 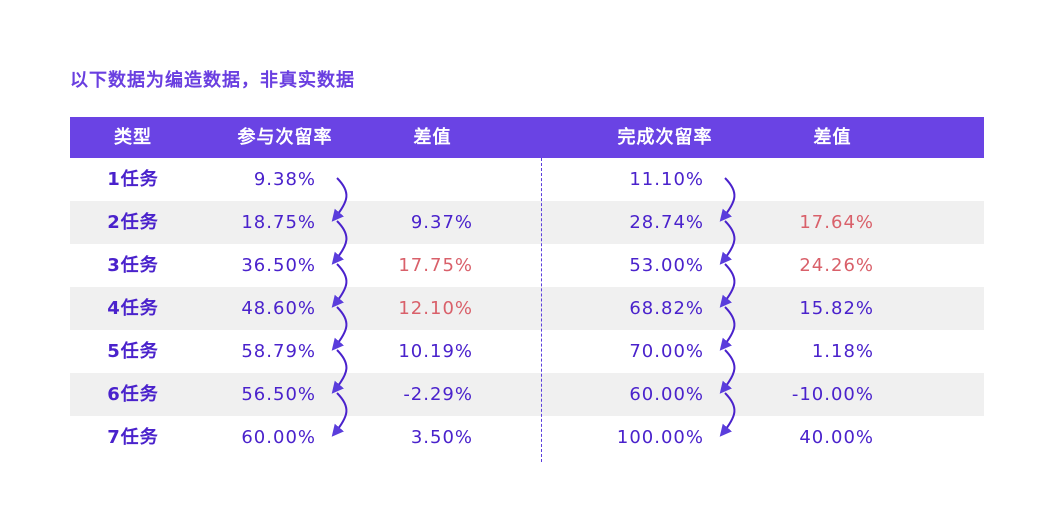 I want to click on complete-rate-cell: 11.10%, so click(x=666, y=179).